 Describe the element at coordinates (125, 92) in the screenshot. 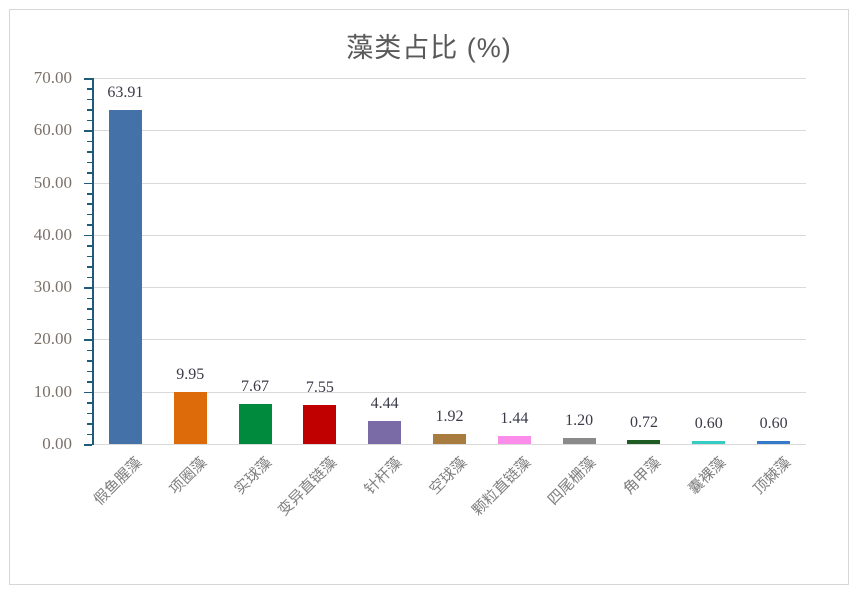

I see `bar-value-label: 63.91` at that location.